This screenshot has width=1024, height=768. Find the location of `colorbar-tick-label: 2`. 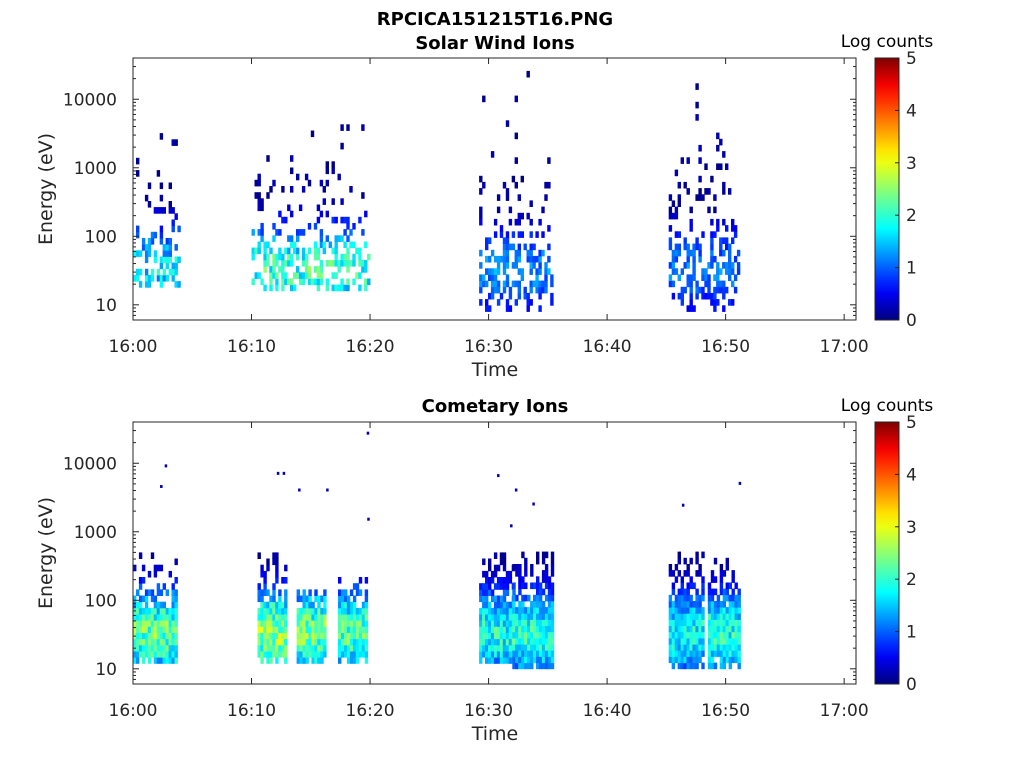

colorbar-tick-label: 2 is located at coordinates (911, 580).